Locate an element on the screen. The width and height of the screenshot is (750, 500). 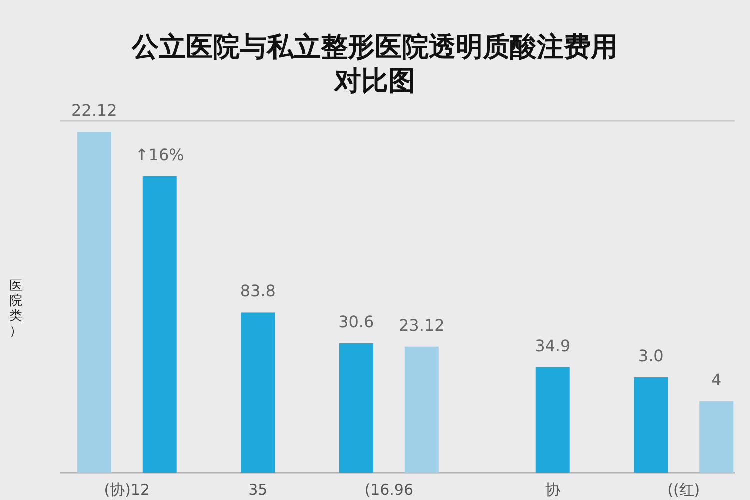
annotation: 83.8 is located at coordinates (258, 291).